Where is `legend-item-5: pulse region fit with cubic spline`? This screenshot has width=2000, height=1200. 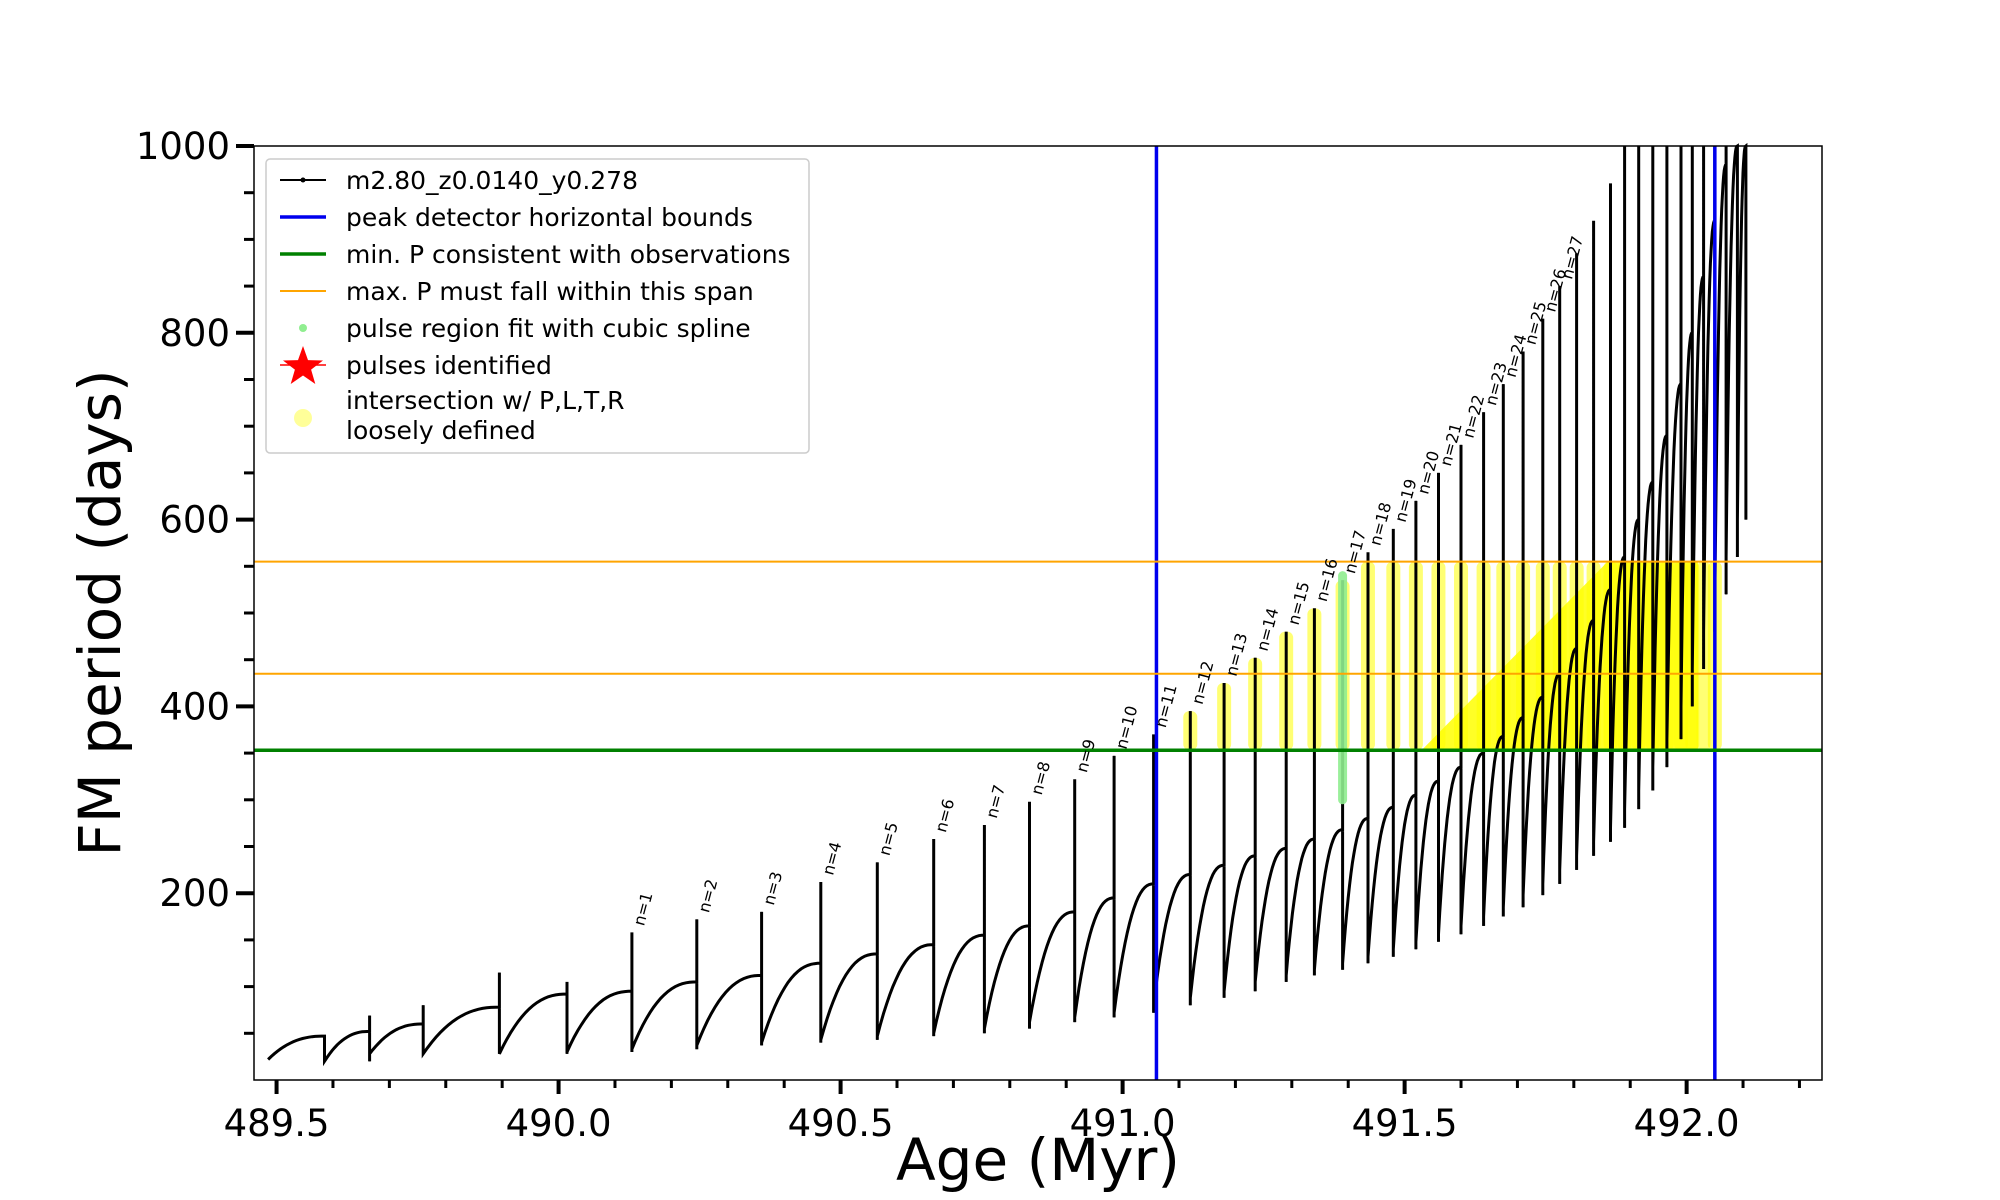 legend-item-5: pulse region fit with cubic spline is located at coordinates (525, 328).